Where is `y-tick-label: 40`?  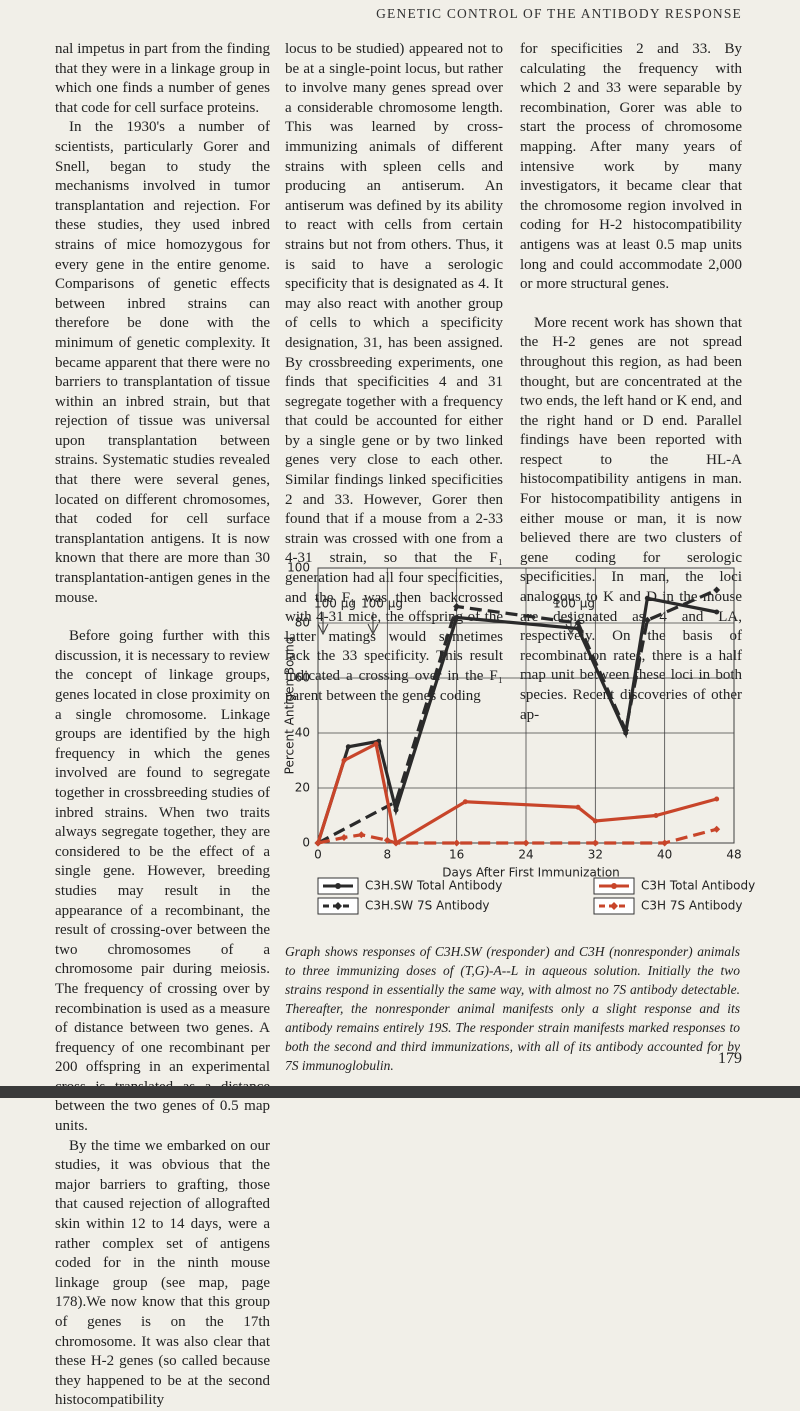 y-tick-label: 40 is located at coordinates (302, 733).